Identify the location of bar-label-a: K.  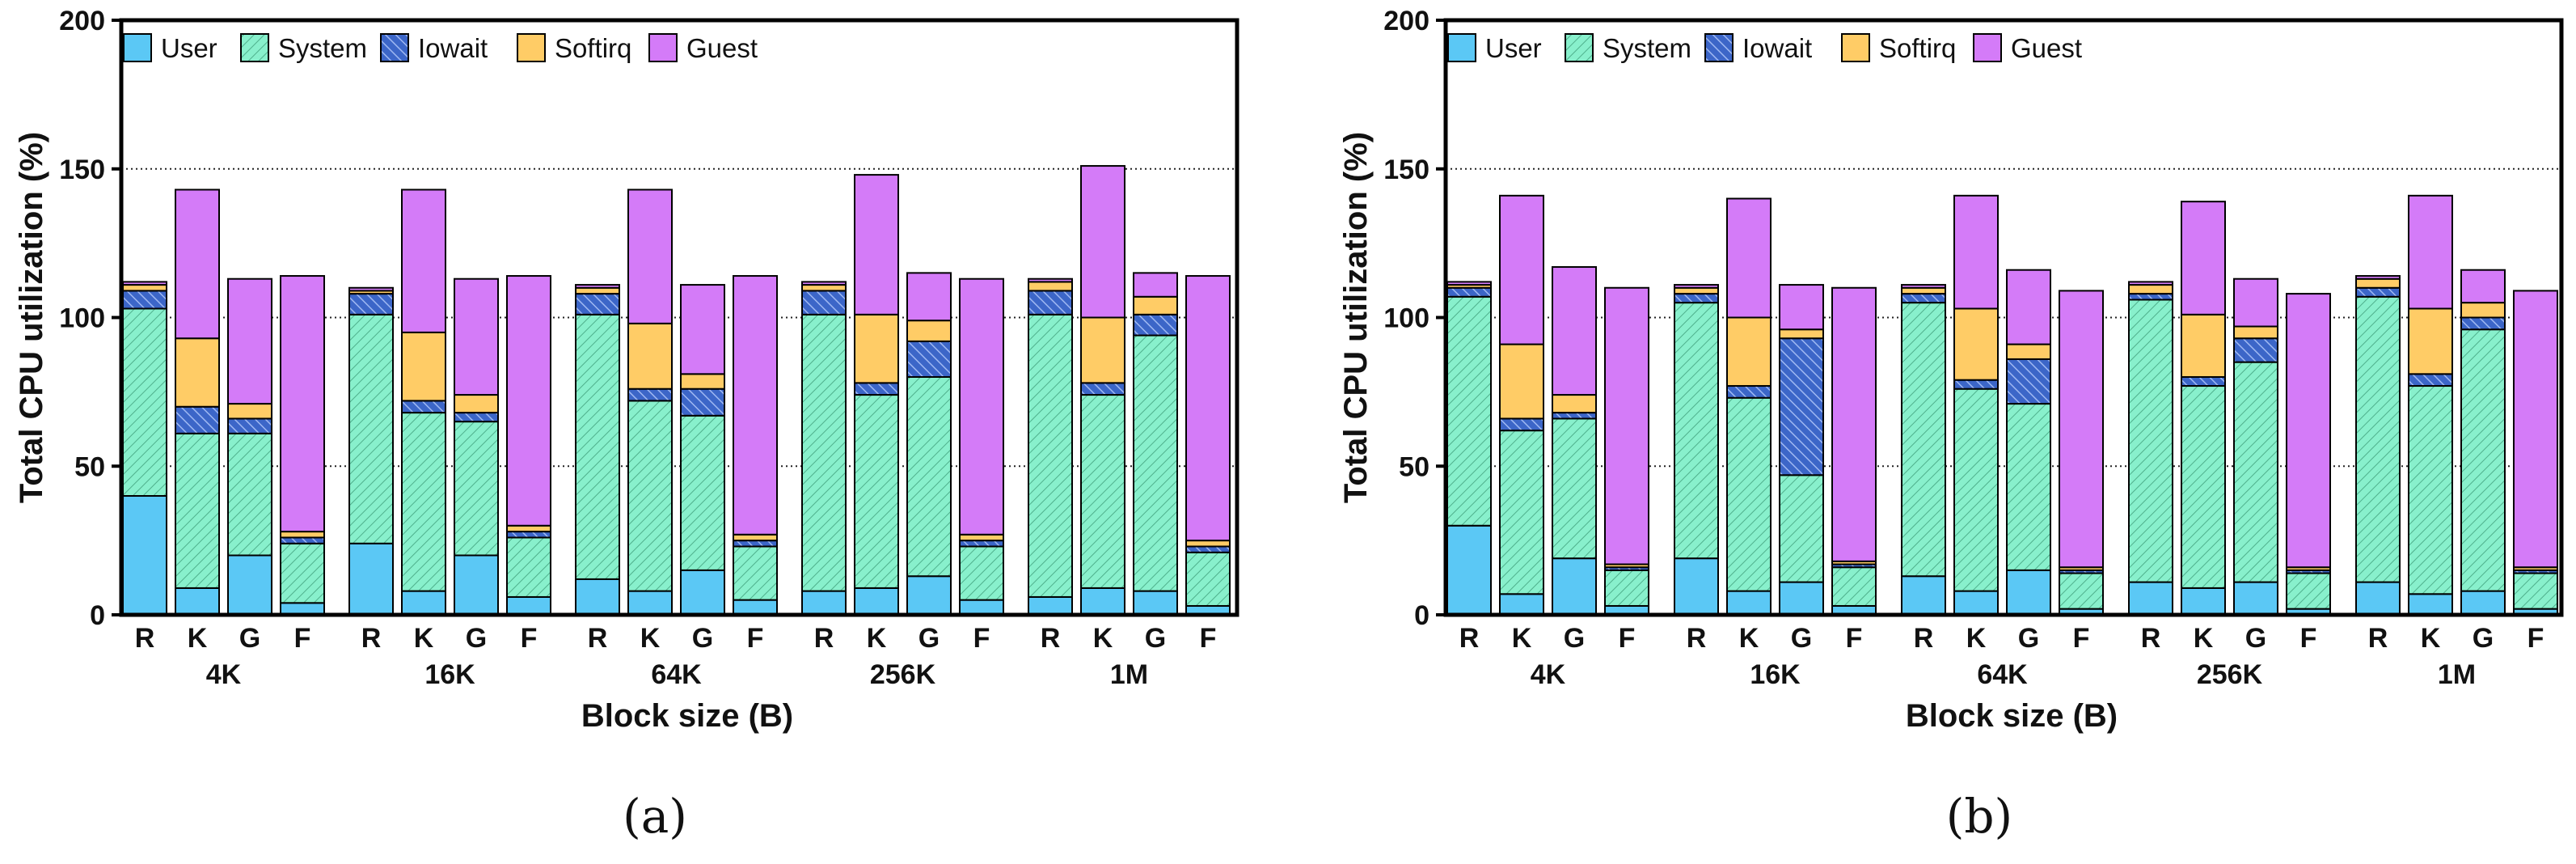
(424, 638).